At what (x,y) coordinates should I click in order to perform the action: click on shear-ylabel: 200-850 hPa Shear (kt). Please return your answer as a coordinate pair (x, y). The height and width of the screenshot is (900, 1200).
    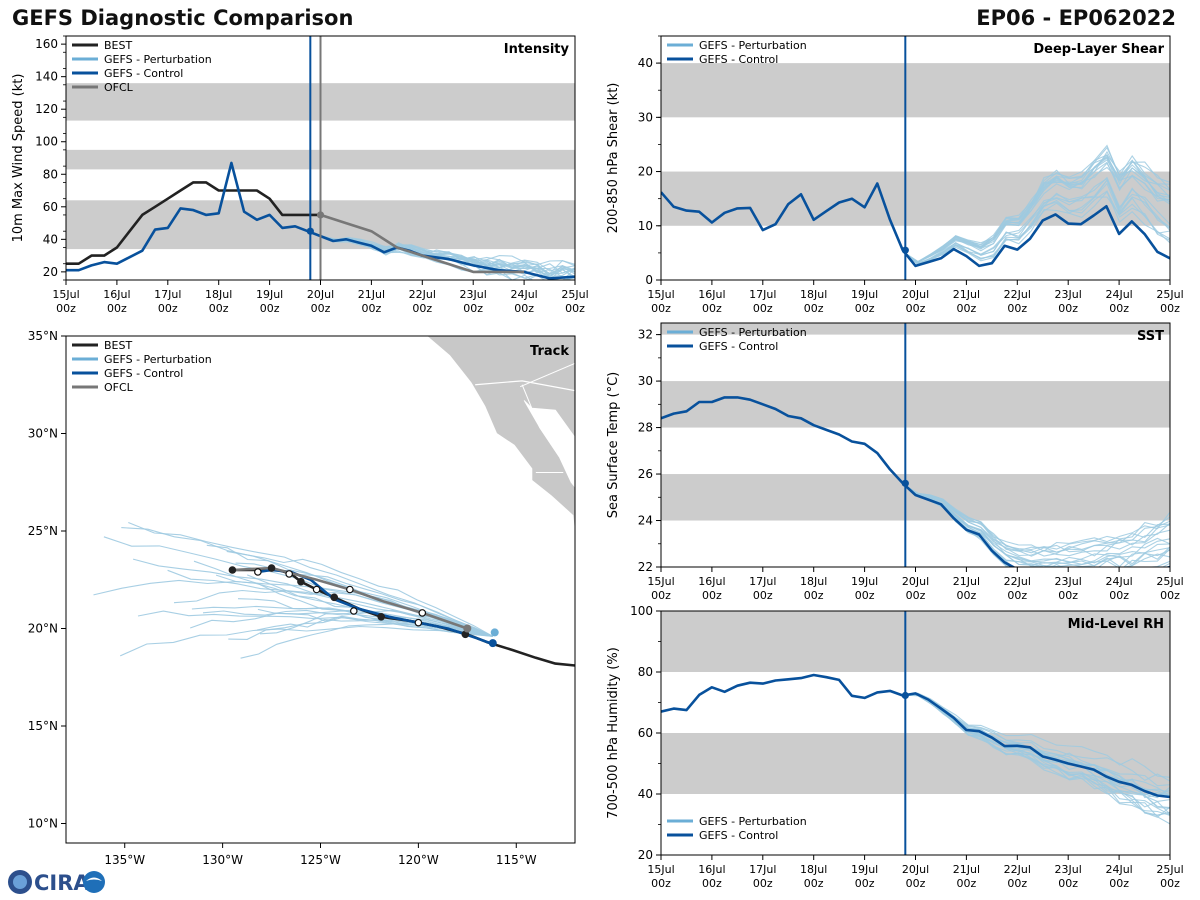
    Looking at the image, I should click on (613, 158).